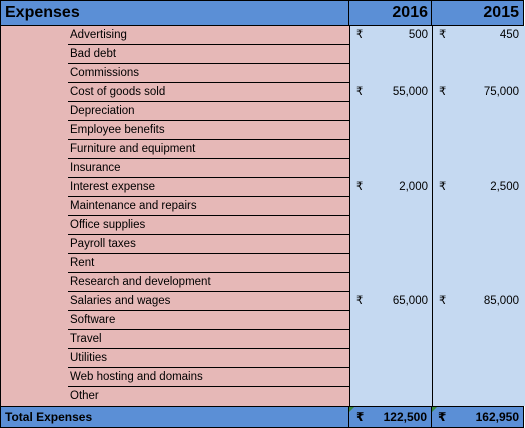 The height and width of the screenshot is (428, 525). What do you see at coordinates (208, 244) in the screenshot?
I see `expense-label-cell: Payroll taxes` at bounding box center [208, 244].